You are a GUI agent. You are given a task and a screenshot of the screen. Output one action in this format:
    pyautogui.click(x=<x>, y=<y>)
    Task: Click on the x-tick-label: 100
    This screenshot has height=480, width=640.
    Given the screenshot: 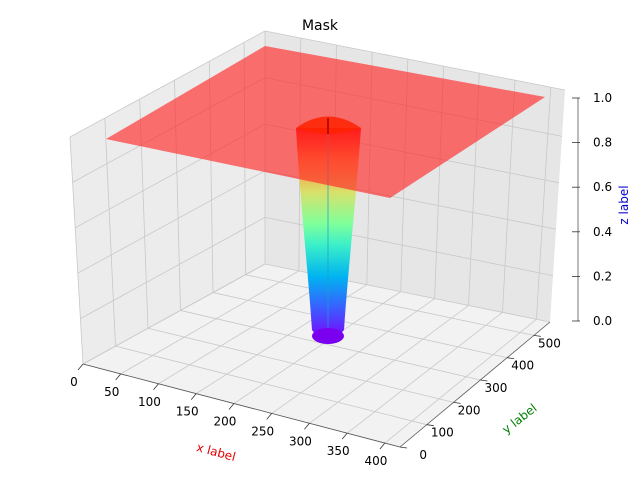 What is the action you would take?
    pyautogui.click(x=149, y=402)
    